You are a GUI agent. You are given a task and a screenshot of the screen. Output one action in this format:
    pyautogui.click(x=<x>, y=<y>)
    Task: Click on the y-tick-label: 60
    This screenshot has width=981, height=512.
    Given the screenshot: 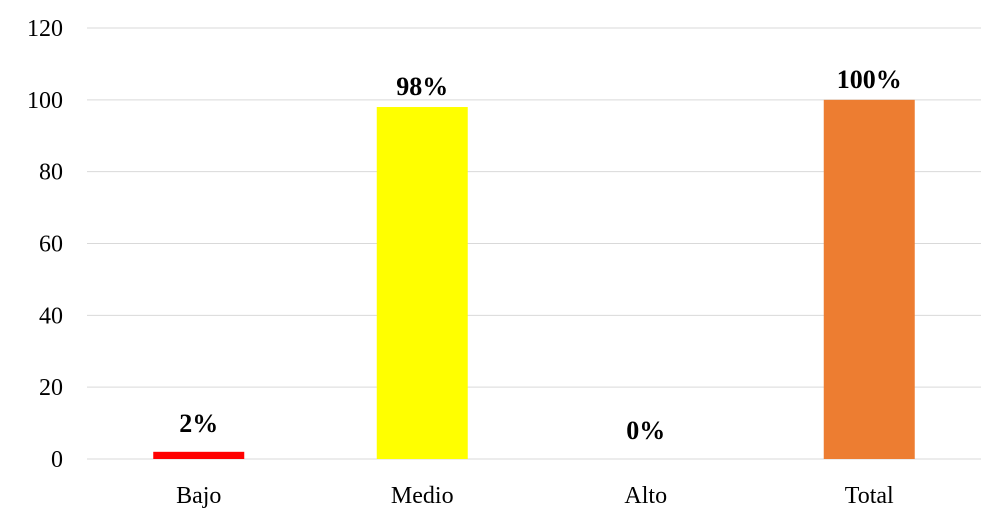 What is the action you would take?
    pyautogui.click(x=51, y=245)
    